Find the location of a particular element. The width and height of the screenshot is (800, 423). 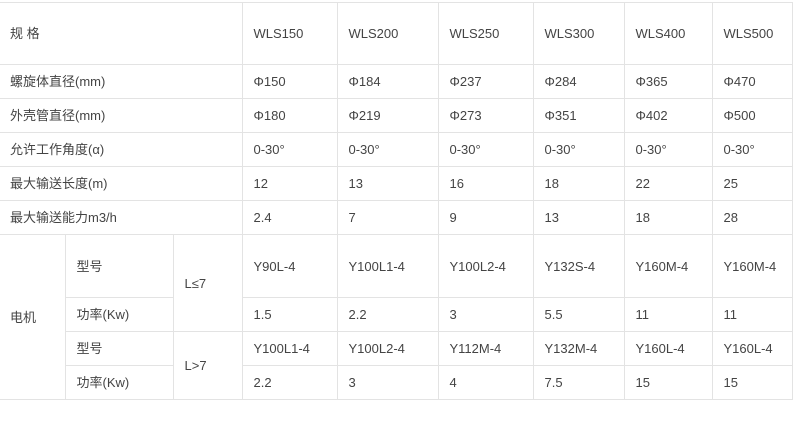

cell: 16 is located at coordinates (485, 183).